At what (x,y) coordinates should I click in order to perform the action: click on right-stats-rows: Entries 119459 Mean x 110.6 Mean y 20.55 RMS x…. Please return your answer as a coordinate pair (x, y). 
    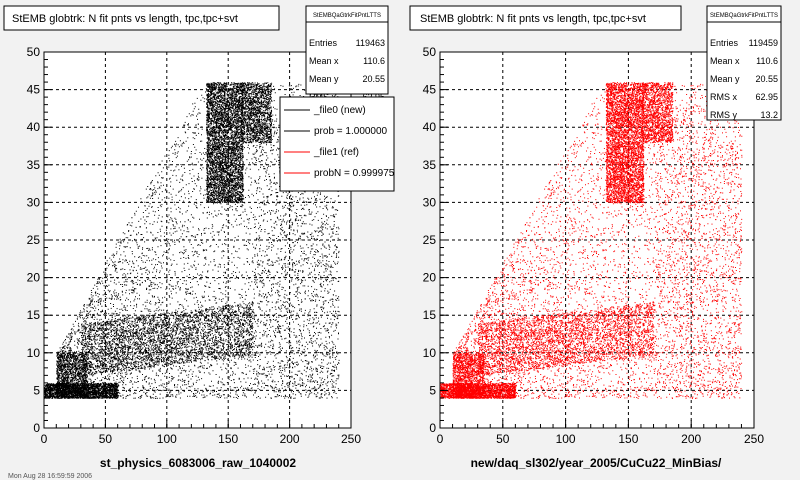
    Looking at the image, I should click on (744, 79).